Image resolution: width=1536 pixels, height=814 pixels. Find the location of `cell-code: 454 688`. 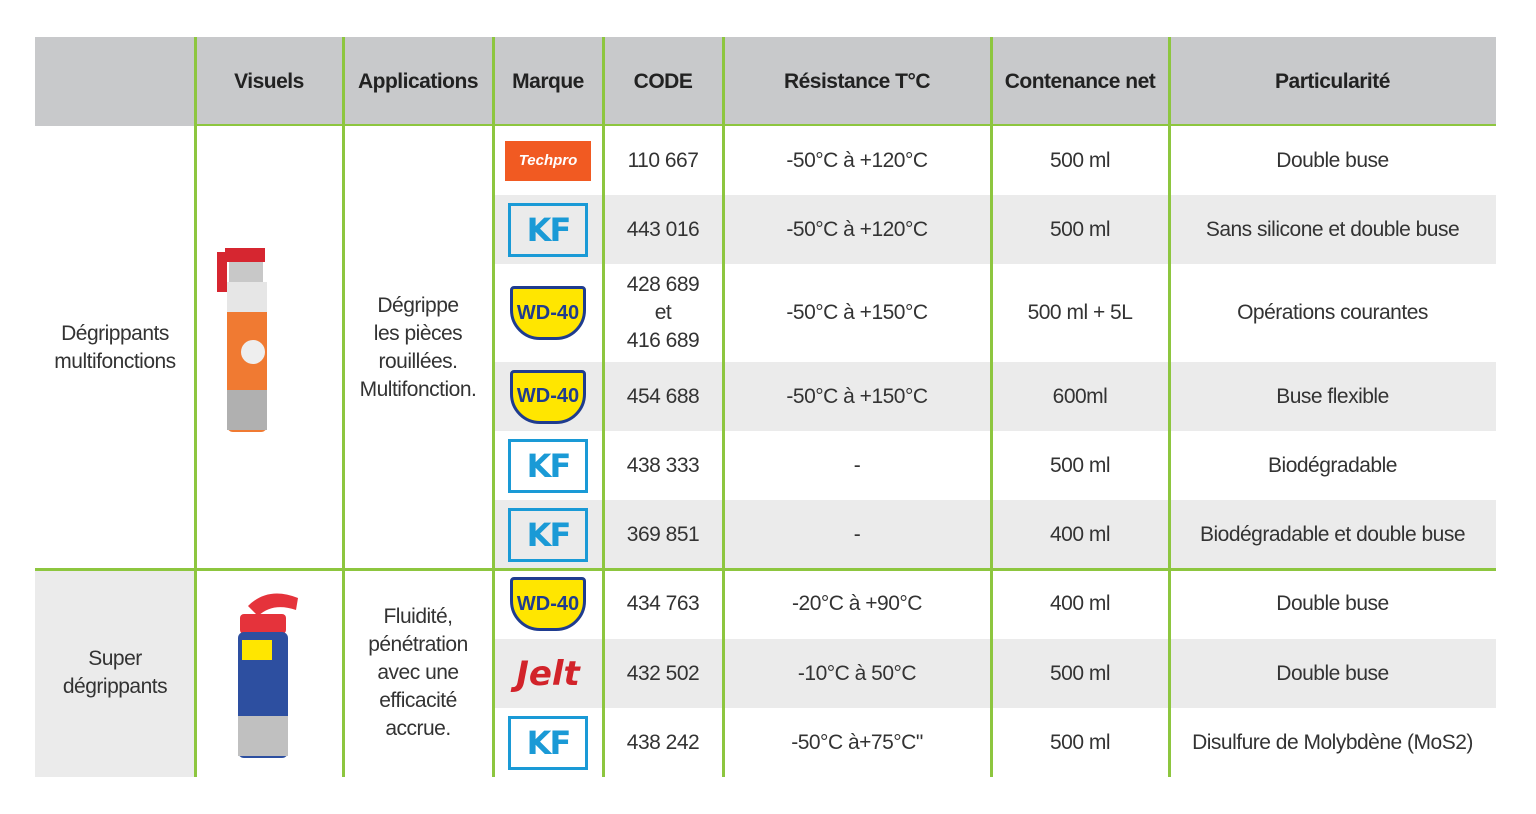

cell-code: 454 688 is located at coordinates (663, 396).